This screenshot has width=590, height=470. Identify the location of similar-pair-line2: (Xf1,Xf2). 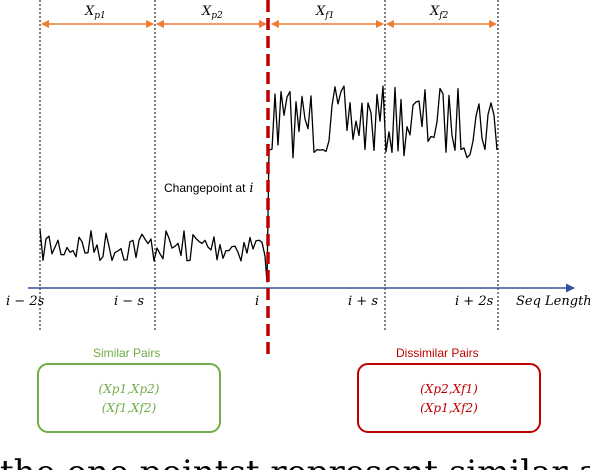
(129, 408).